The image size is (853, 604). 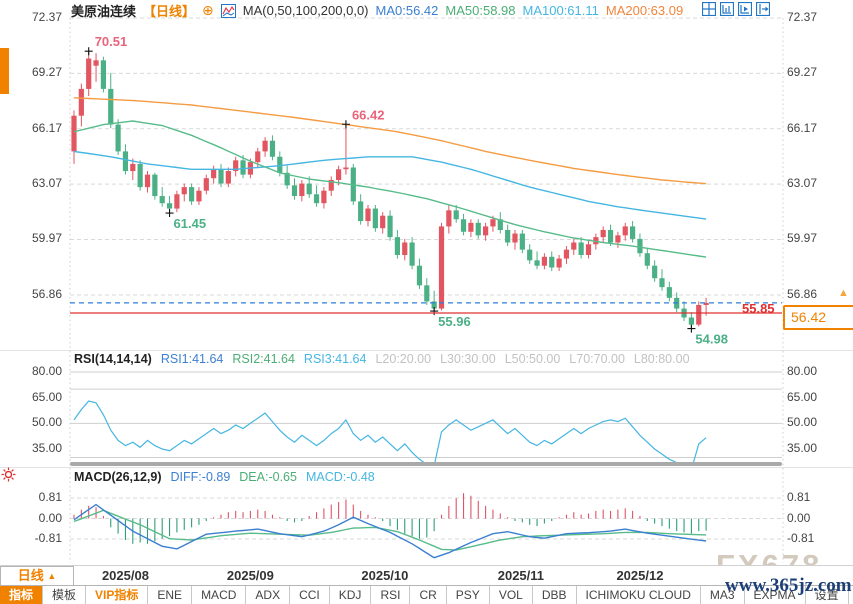 What do you see at coordinates (555, 595) in the screenshot?
I see `toolbar-item-dbb: DBB` at bounding box center [555, 595].